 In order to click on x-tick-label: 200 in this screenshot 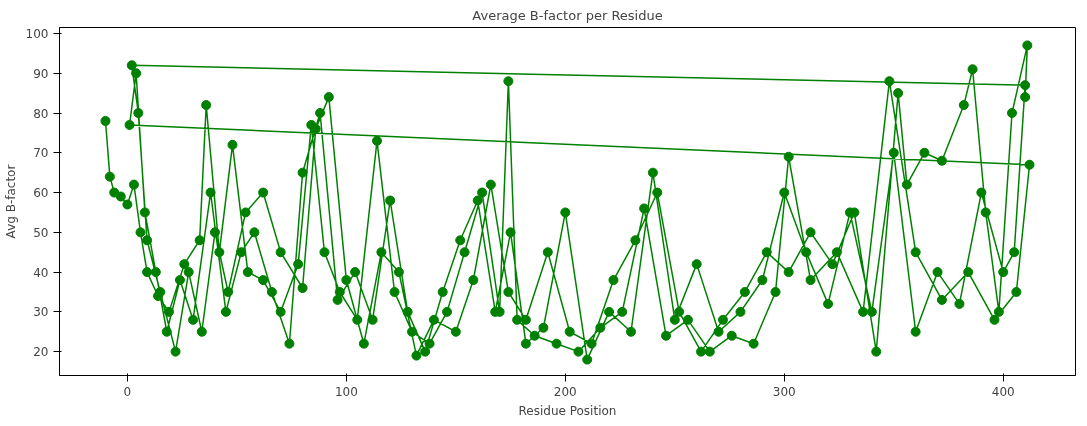, I will do `click(565, 391)`.